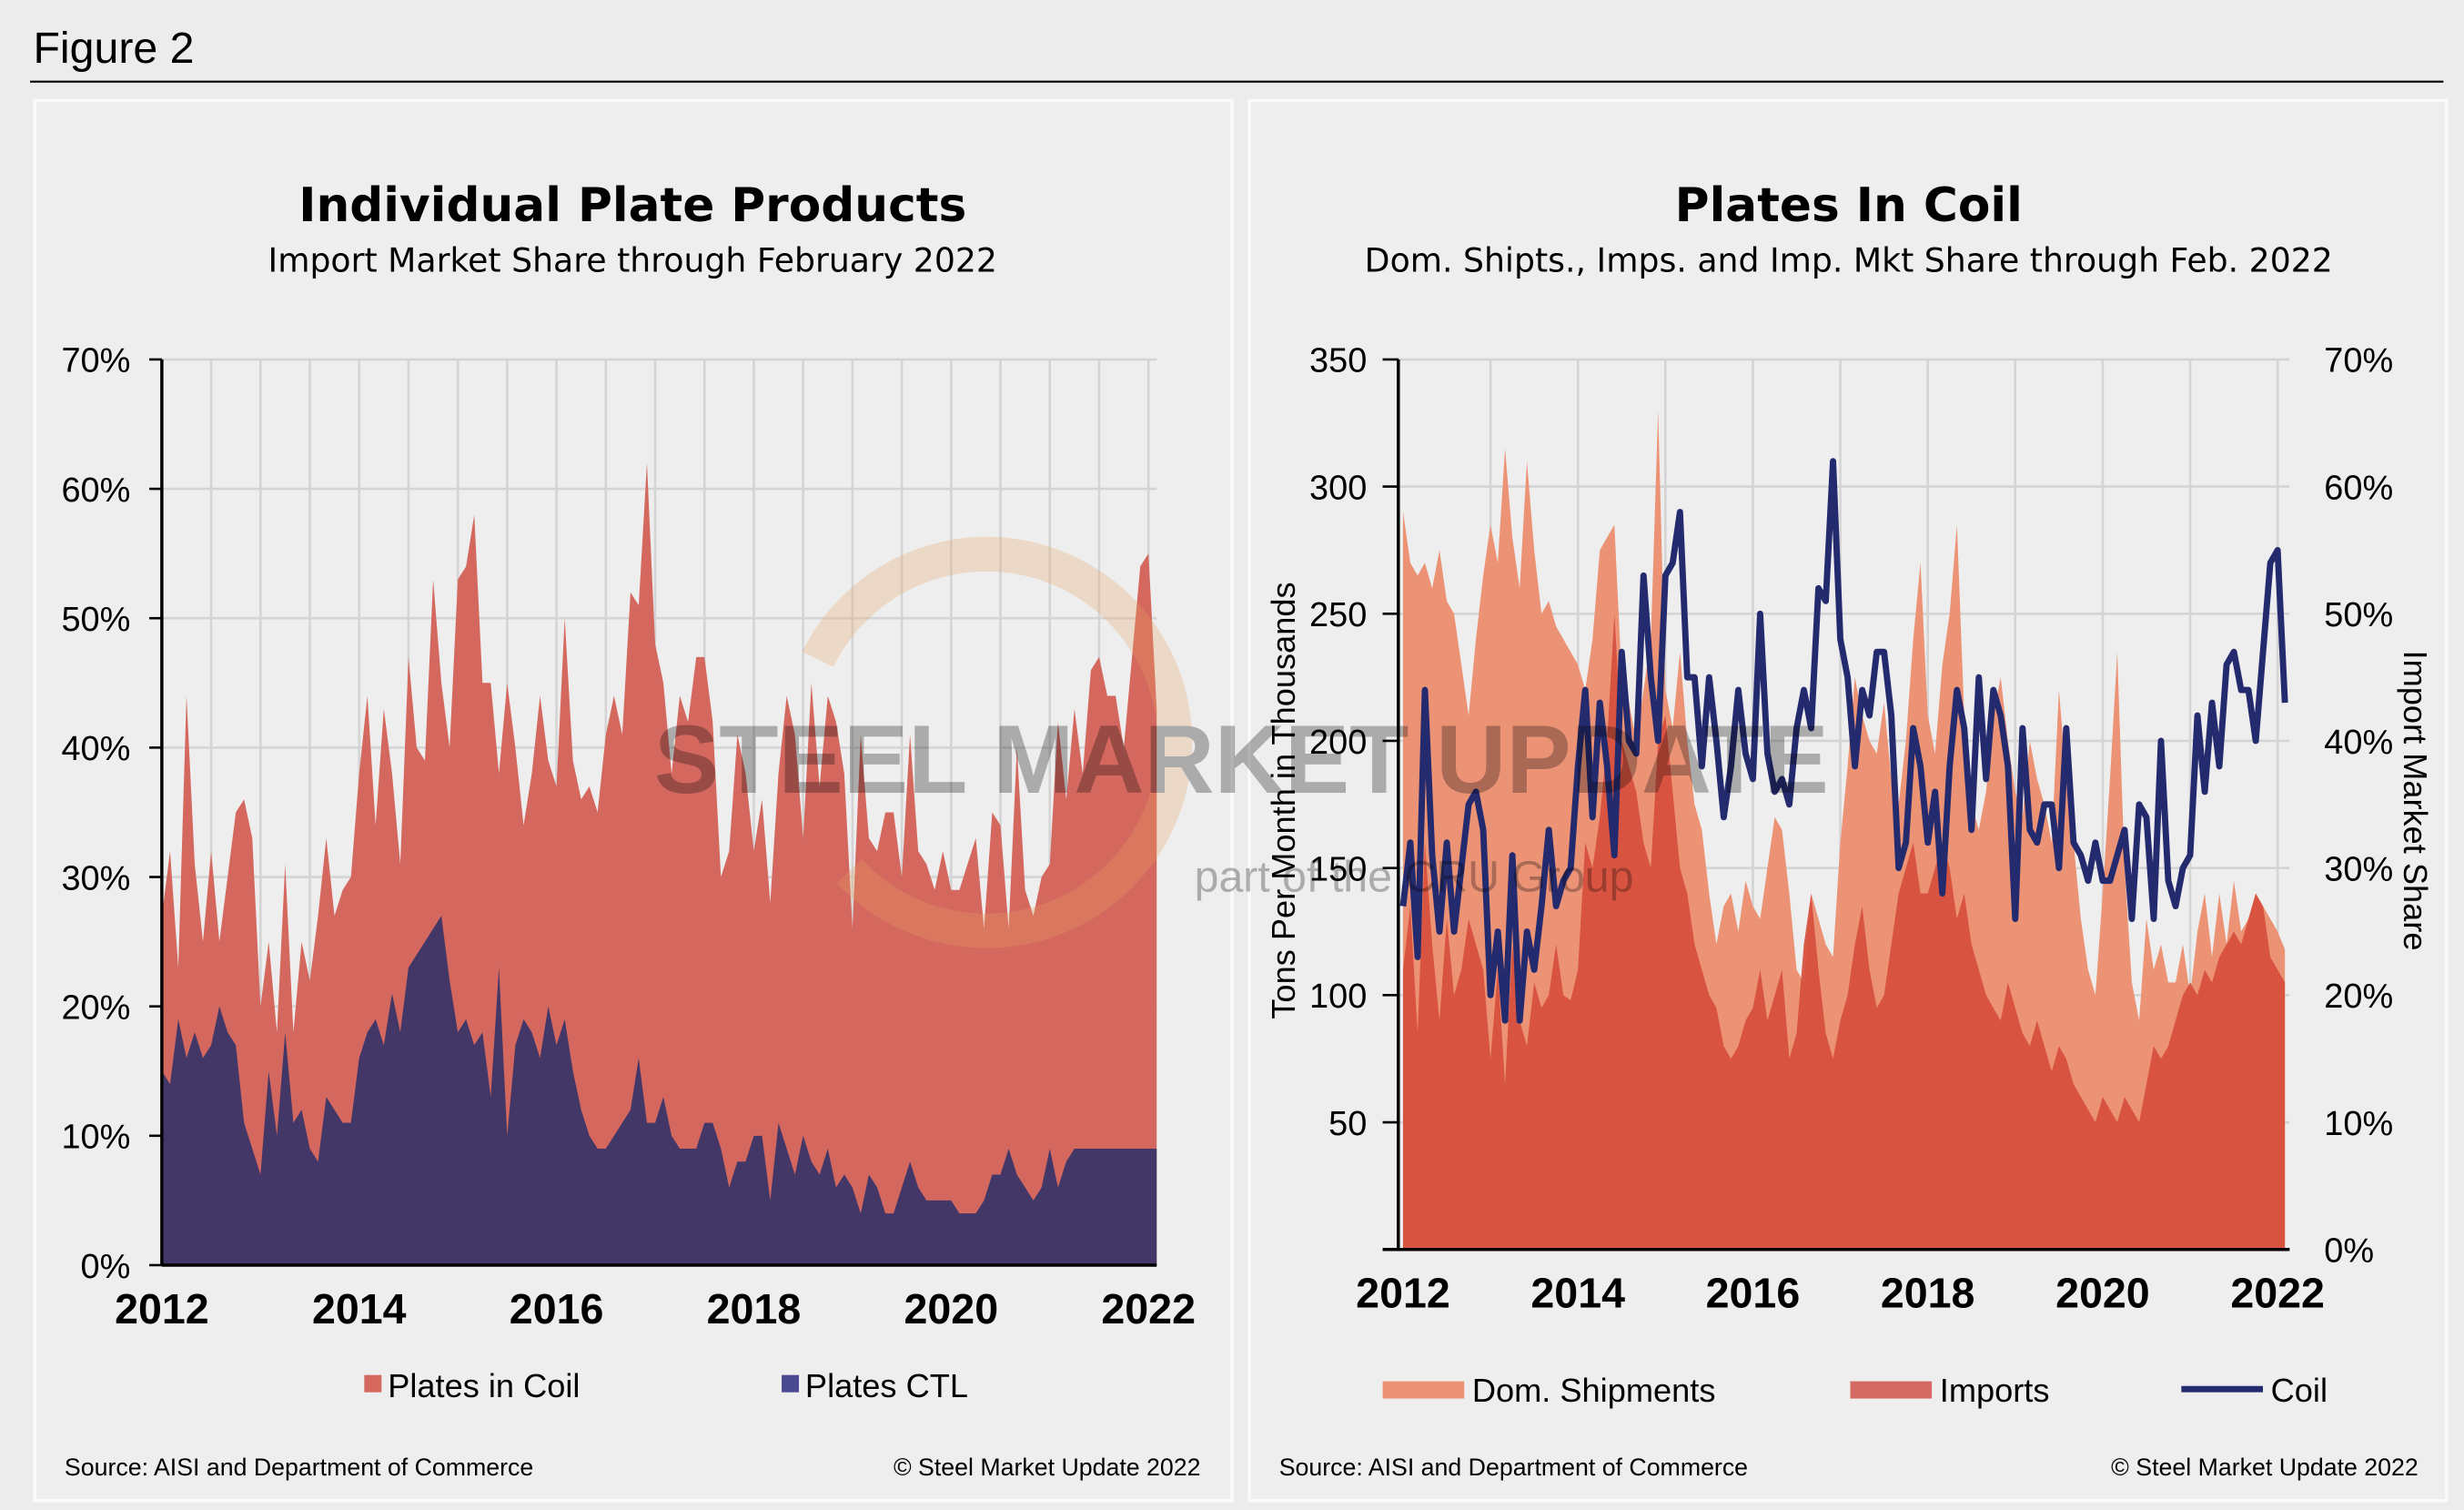  I want to click on y2-tick-label: 0%, so click(2349, 1251).